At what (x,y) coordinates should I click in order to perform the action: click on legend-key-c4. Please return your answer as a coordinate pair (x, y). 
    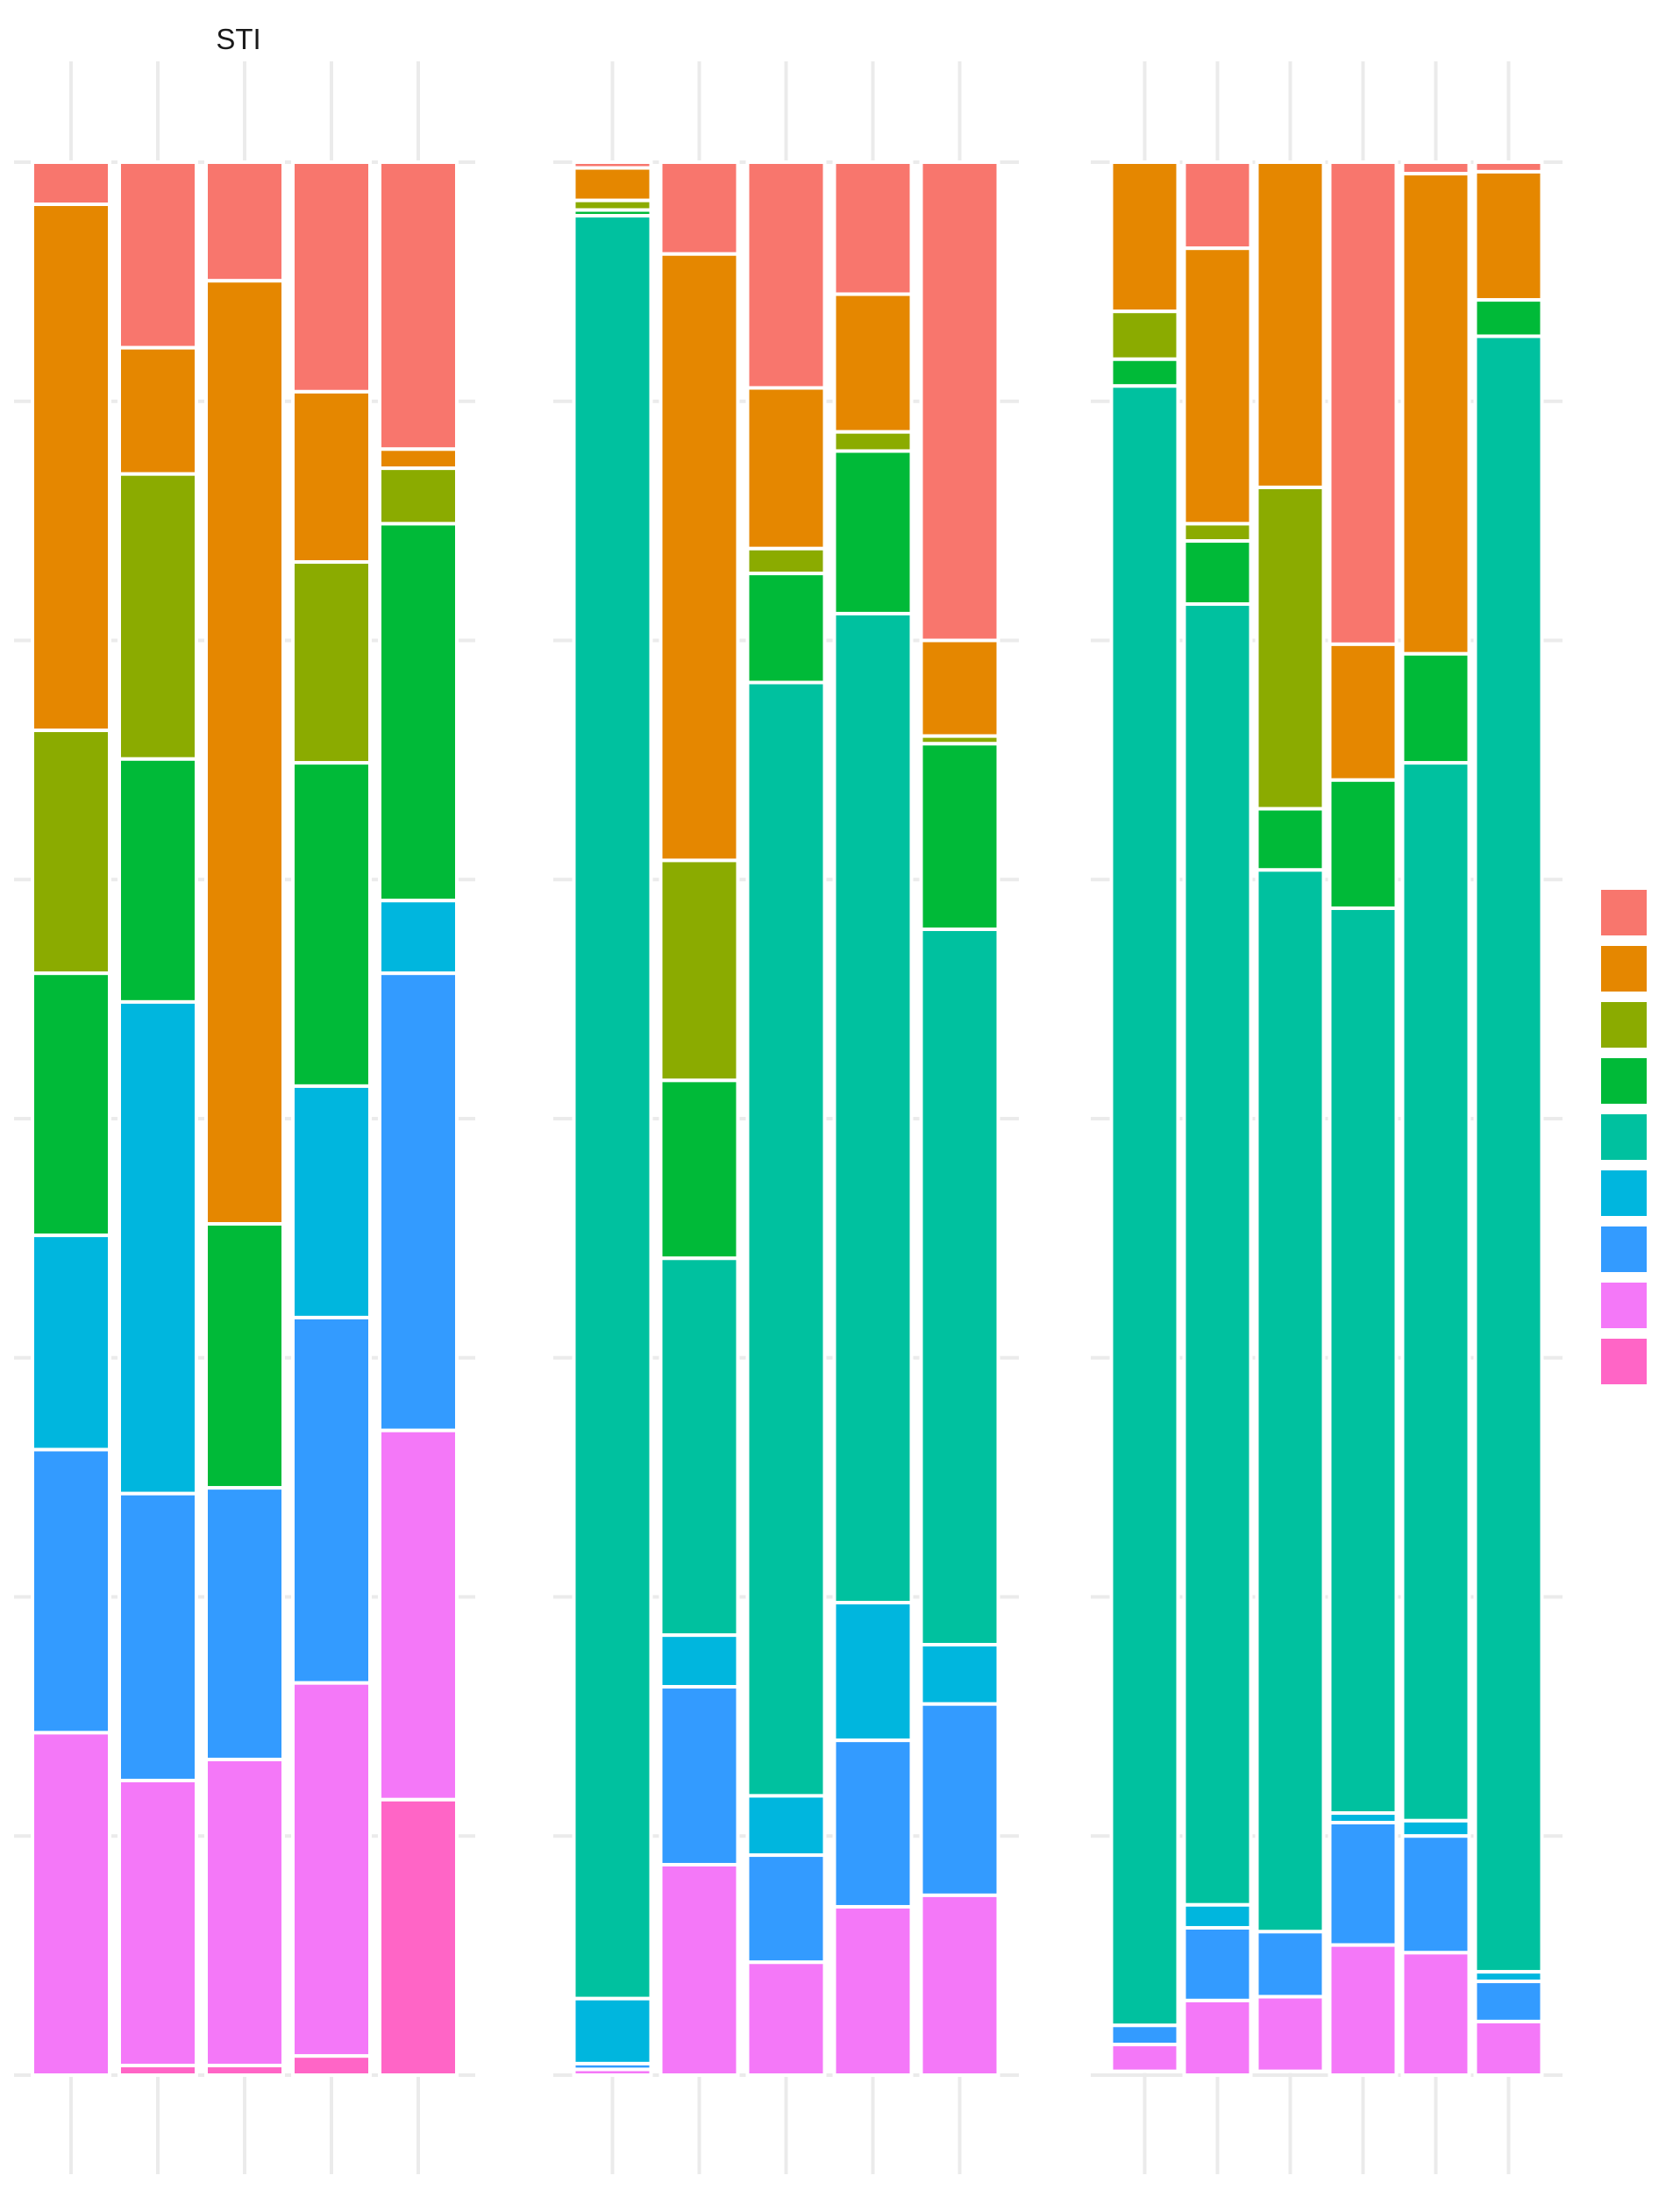
    Looking at the image, I should click on (1624, 1081).